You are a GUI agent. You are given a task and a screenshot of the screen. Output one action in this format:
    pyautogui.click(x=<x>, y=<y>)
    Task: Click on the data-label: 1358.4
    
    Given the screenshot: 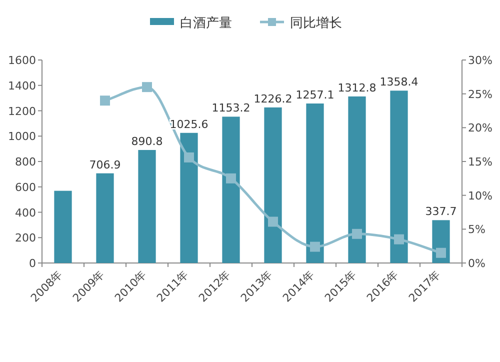 What is the action you would take?
    pyautogui.click(x=399, y=82)
    